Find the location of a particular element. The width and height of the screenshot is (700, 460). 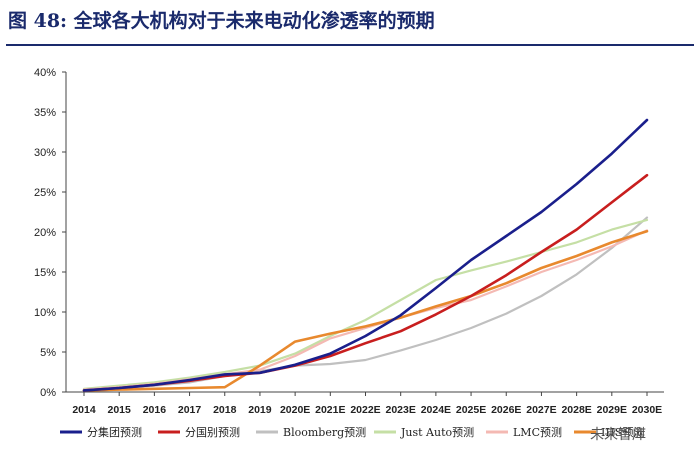

y-tick-label: 5% is located at coordinates (48, 353).